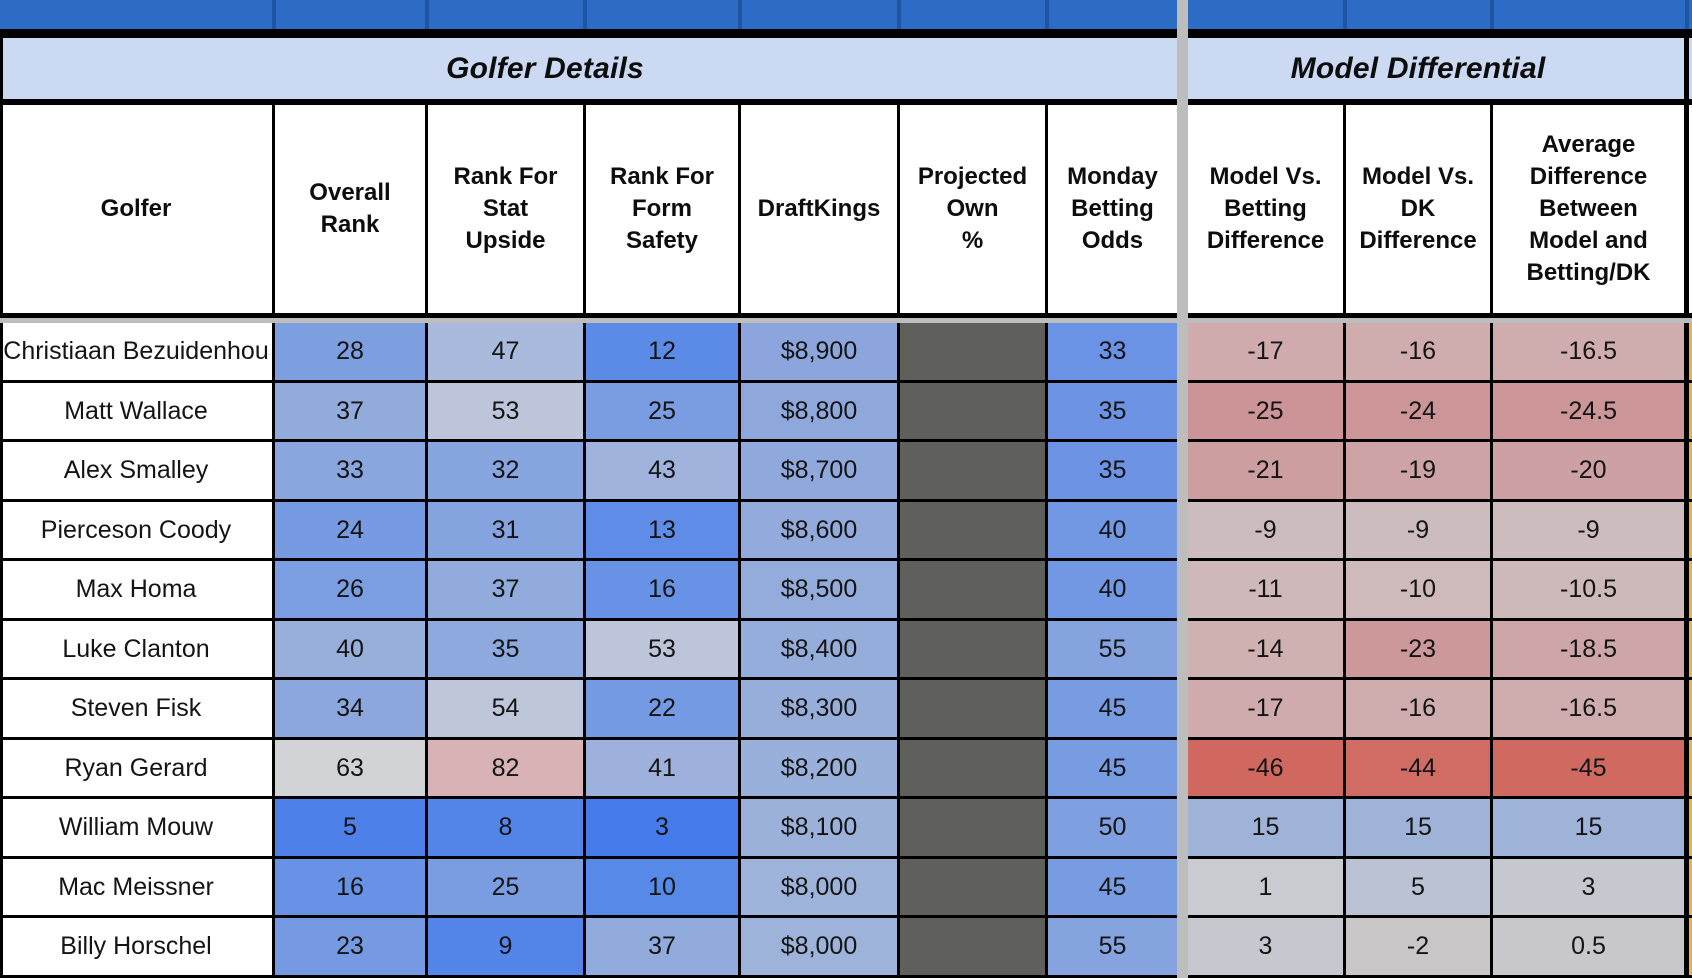 The height and width of the screenshot is (978, 1692). What do you see at coordinates (662, 768) in the screenshot?
I see `cell-form_safety: 41` at bounding box center [662, 768].